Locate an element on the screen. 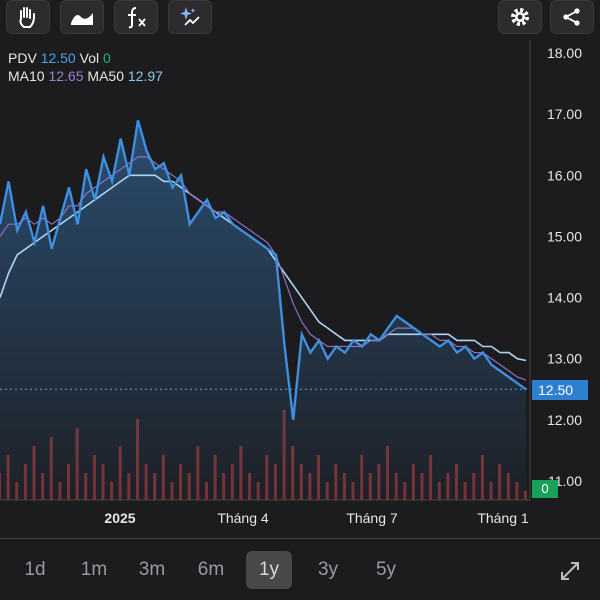  range-3y: 3y is located at coordinates (328, 569).